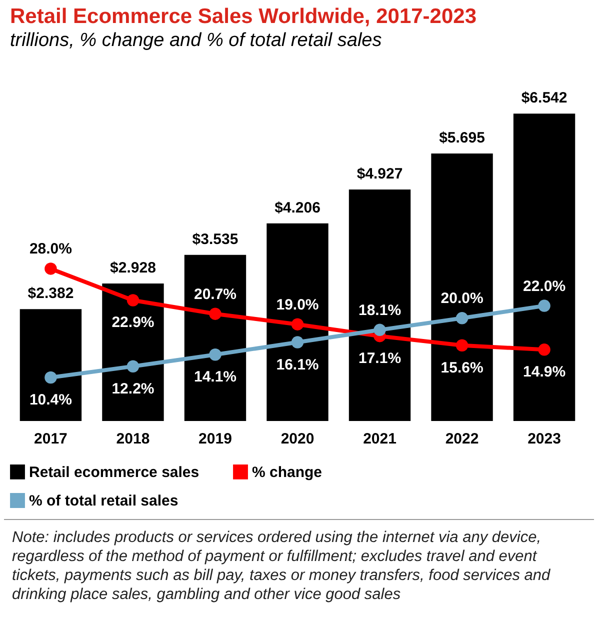  What do you see at coordinates (133, 323) in the screenshot?
I see `data-label: 22.9%` at bounding box center [133, 323].